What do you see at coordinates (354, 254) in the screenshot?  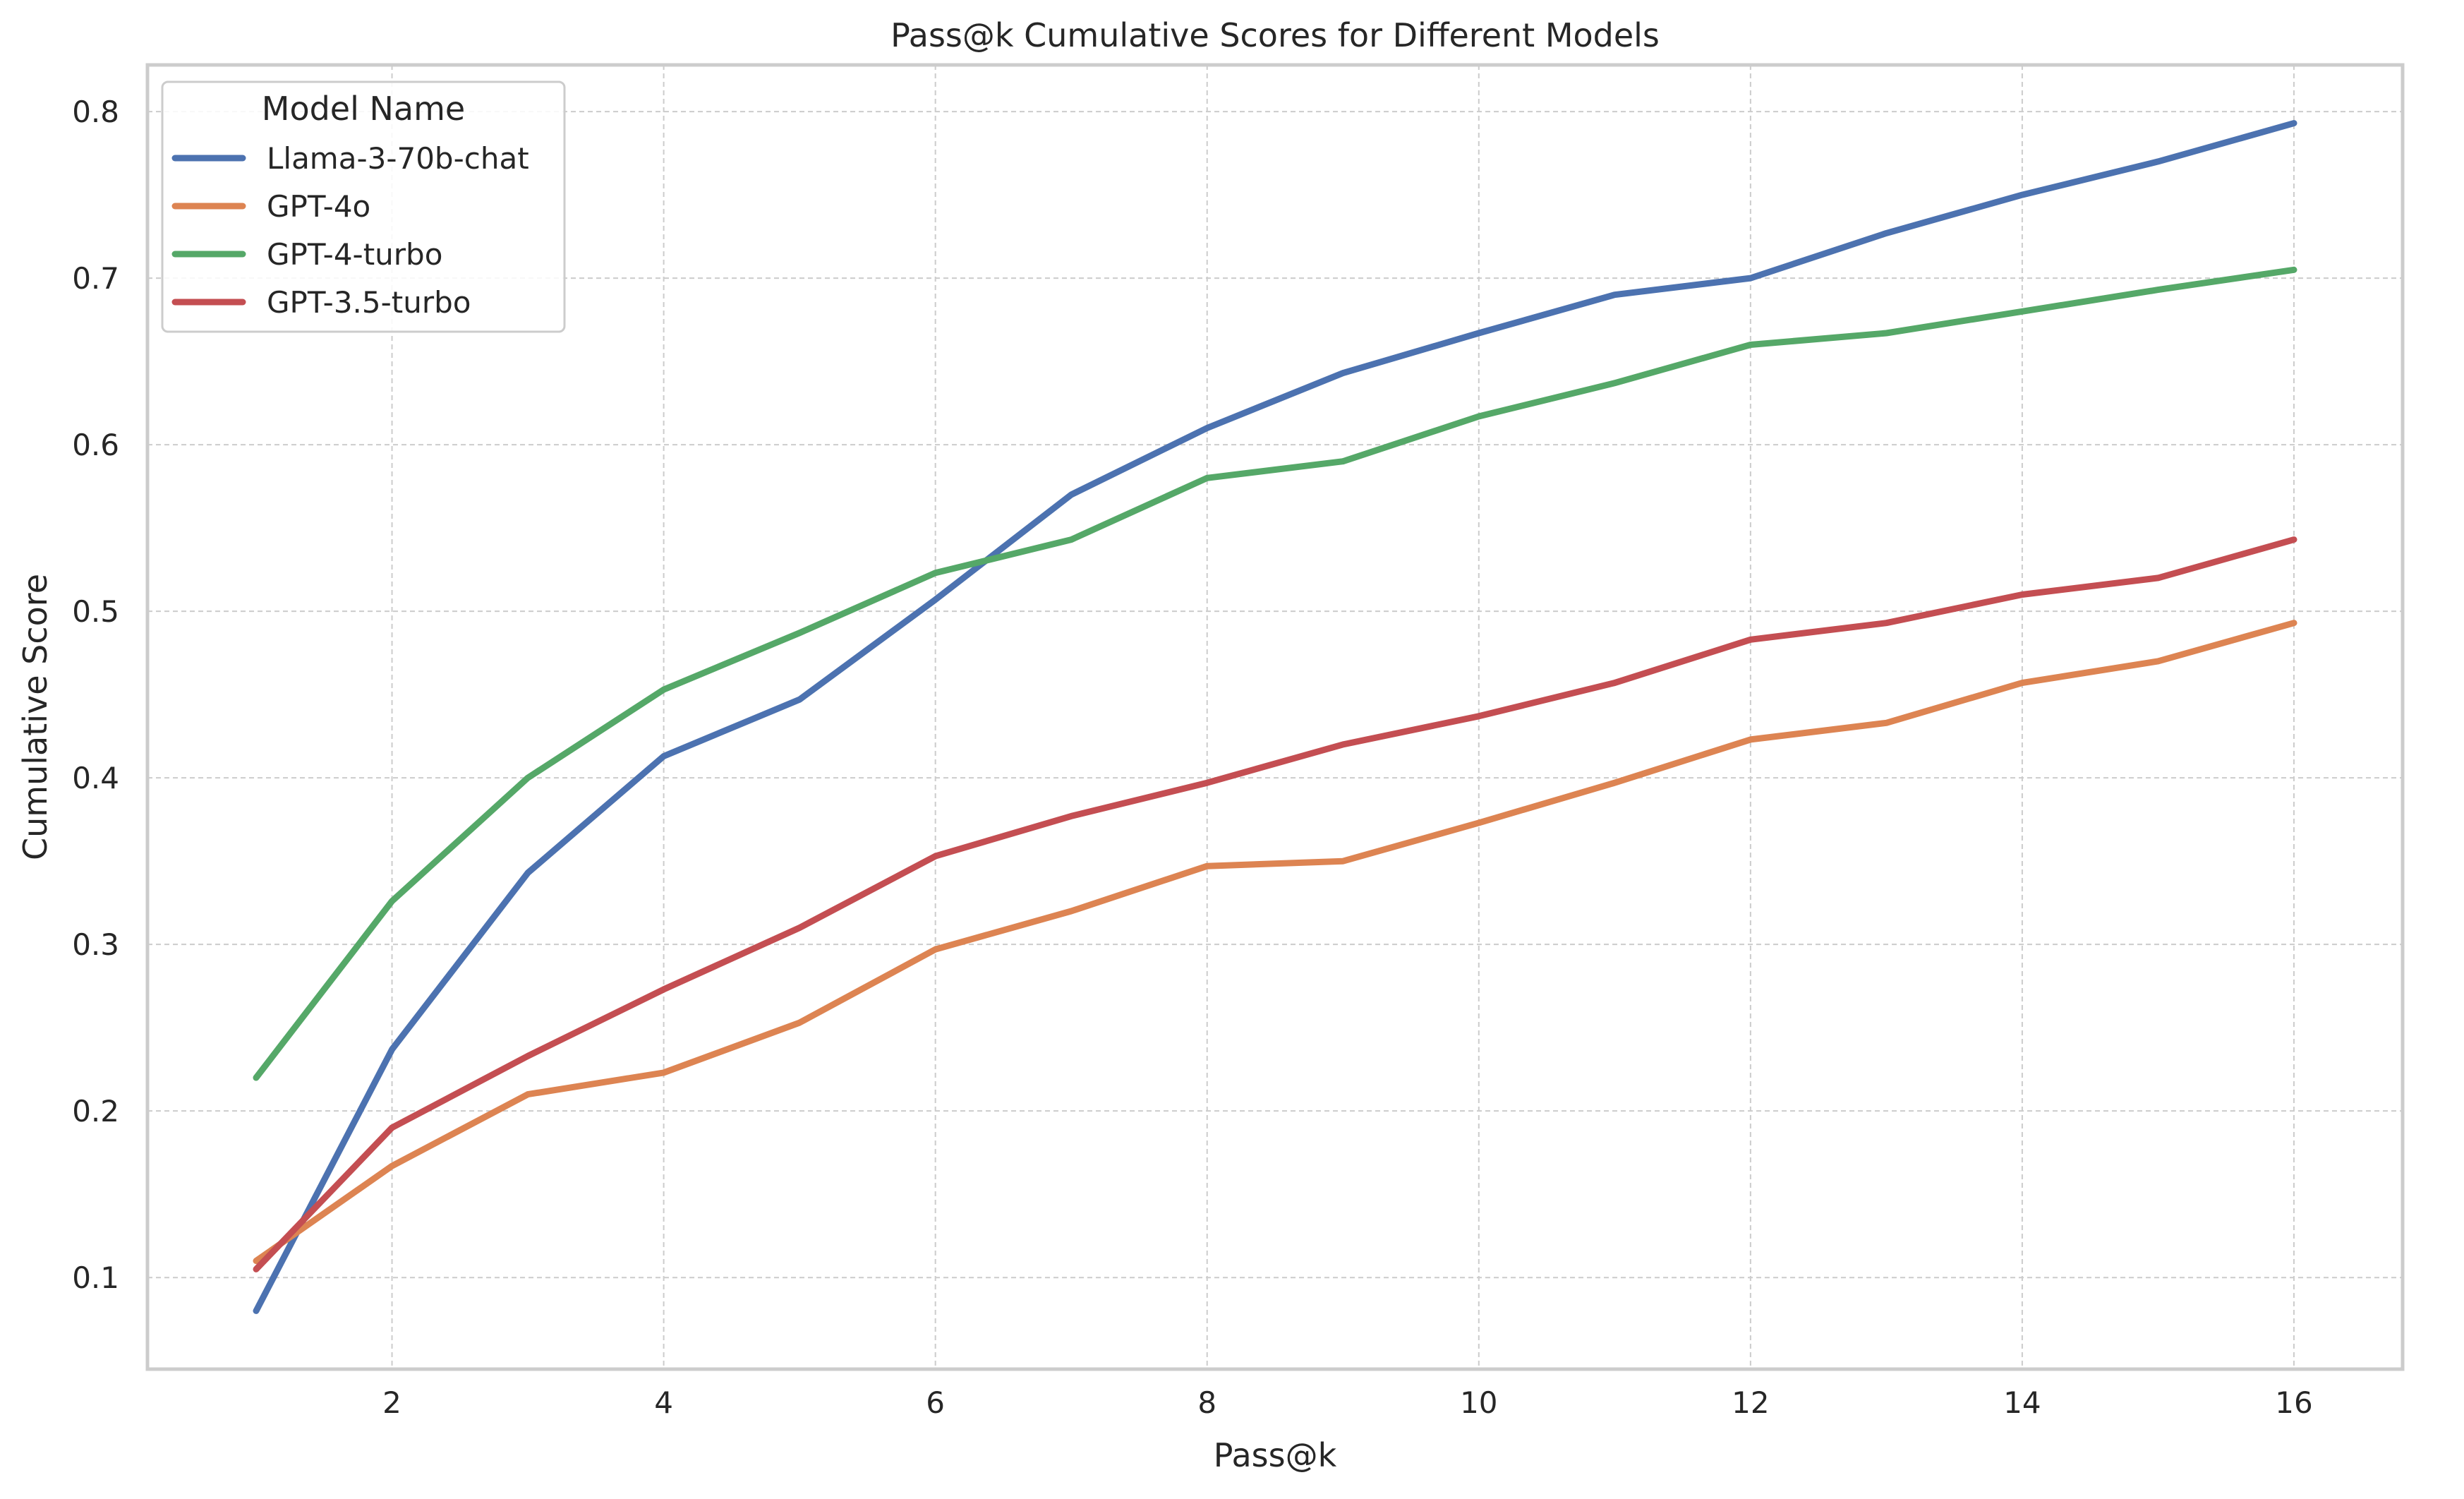 I see `legend-label: GPT-4-turbo` at bounding box center [354, 254].